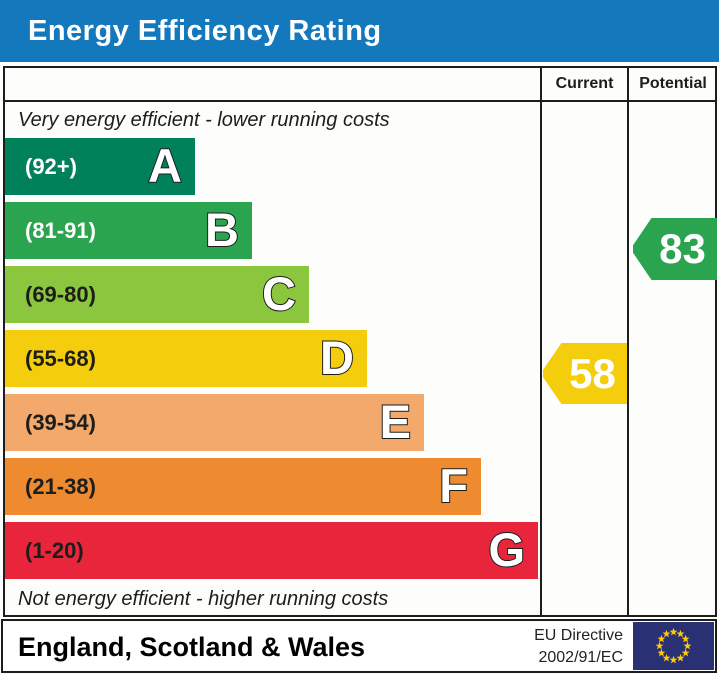 The width and height of the screenshot is (719, 675). I want to click on band-range-label: (39-54), so click(60, 422).